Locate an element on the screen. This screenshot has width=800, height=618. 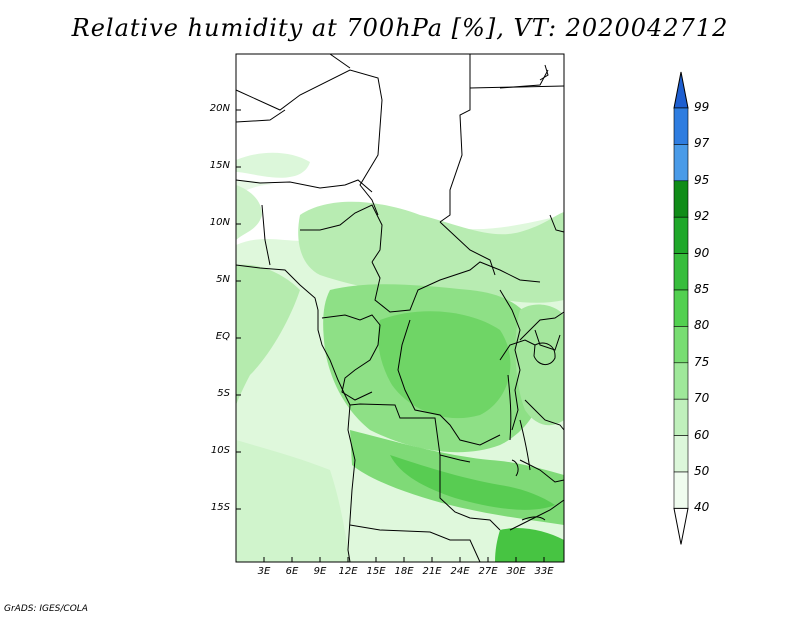
lon-label: 33E is located at coordinates (544, 571).